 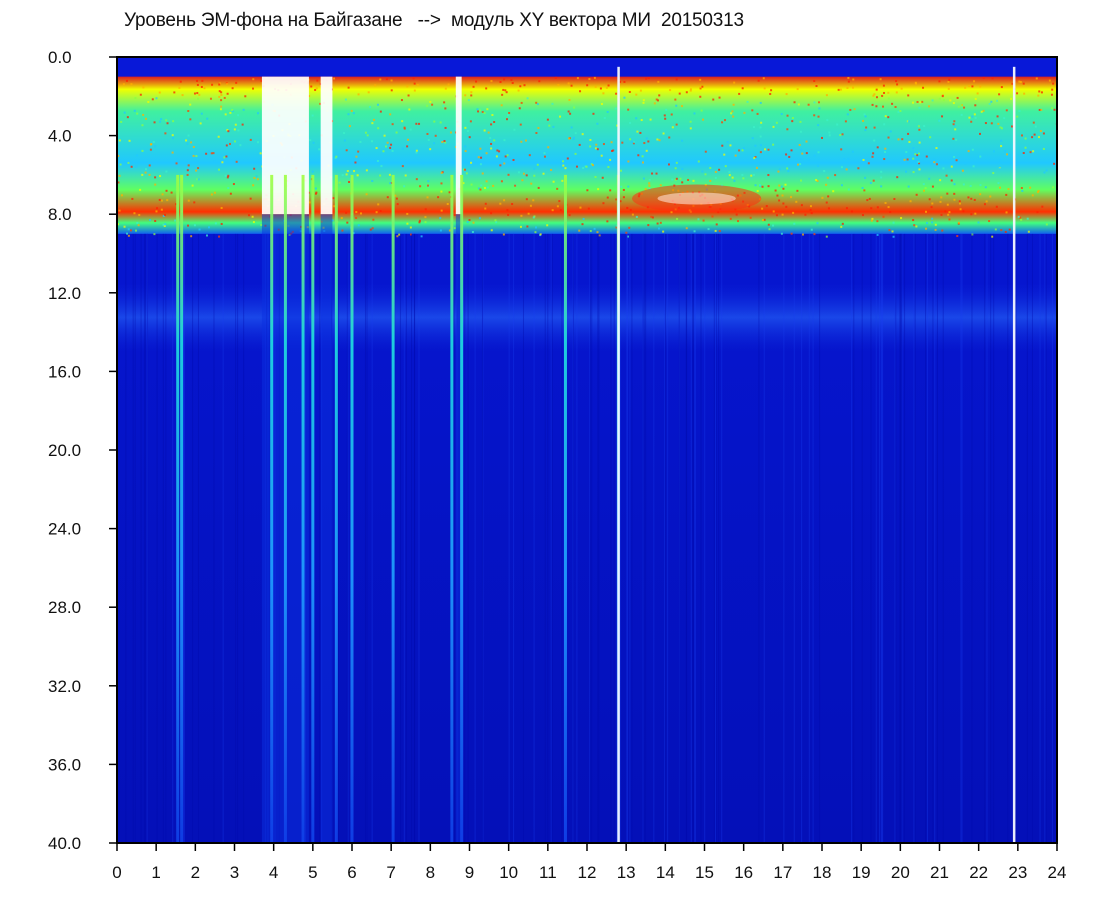 I want to click on y-tick-label: 36.0, so click(x=64, y=764).